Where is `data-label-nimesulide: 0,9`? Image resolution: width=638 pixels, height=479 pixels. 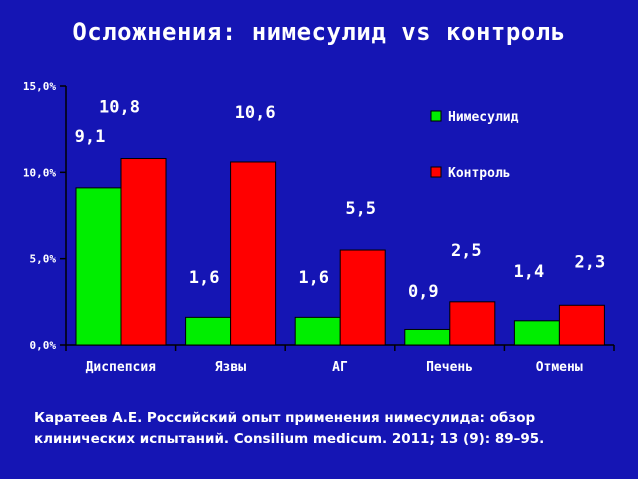 data-label-nimesulide: 0,9 is located at coordinates (423, 292).